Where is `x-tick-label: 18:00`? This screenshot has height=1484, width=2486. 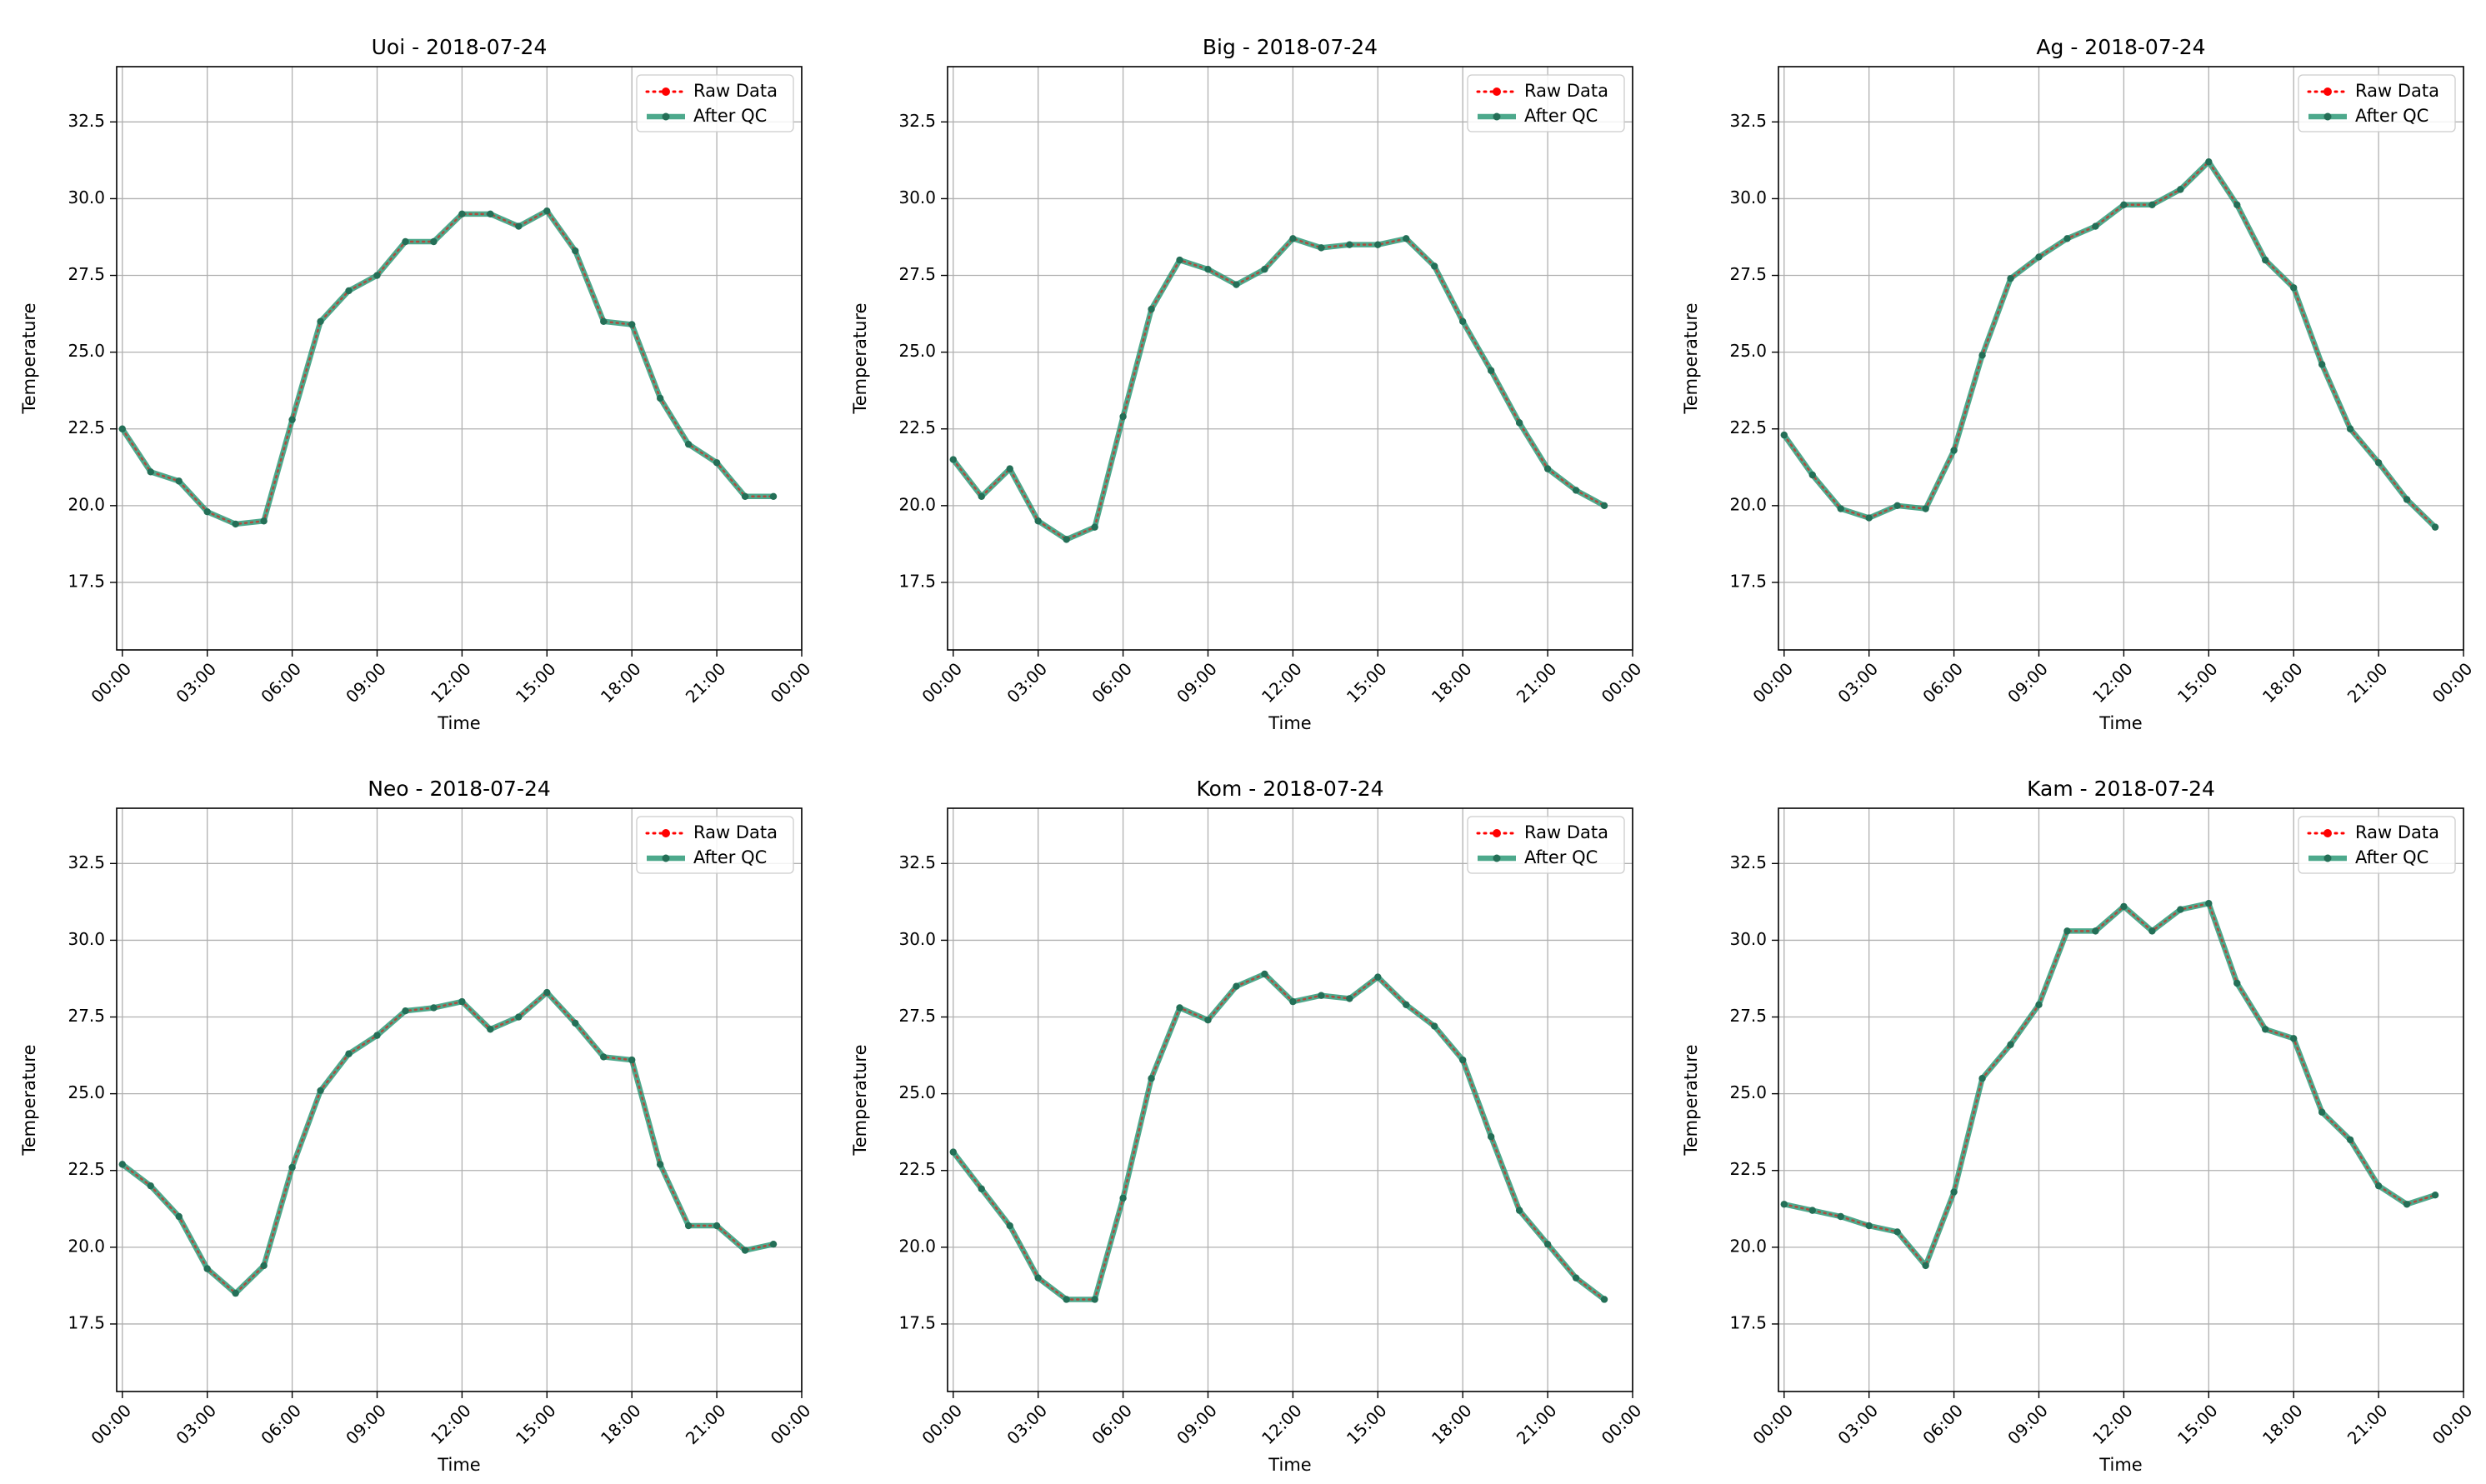
x-tick-label: 18:00 is located at coordinates (621, 1424).